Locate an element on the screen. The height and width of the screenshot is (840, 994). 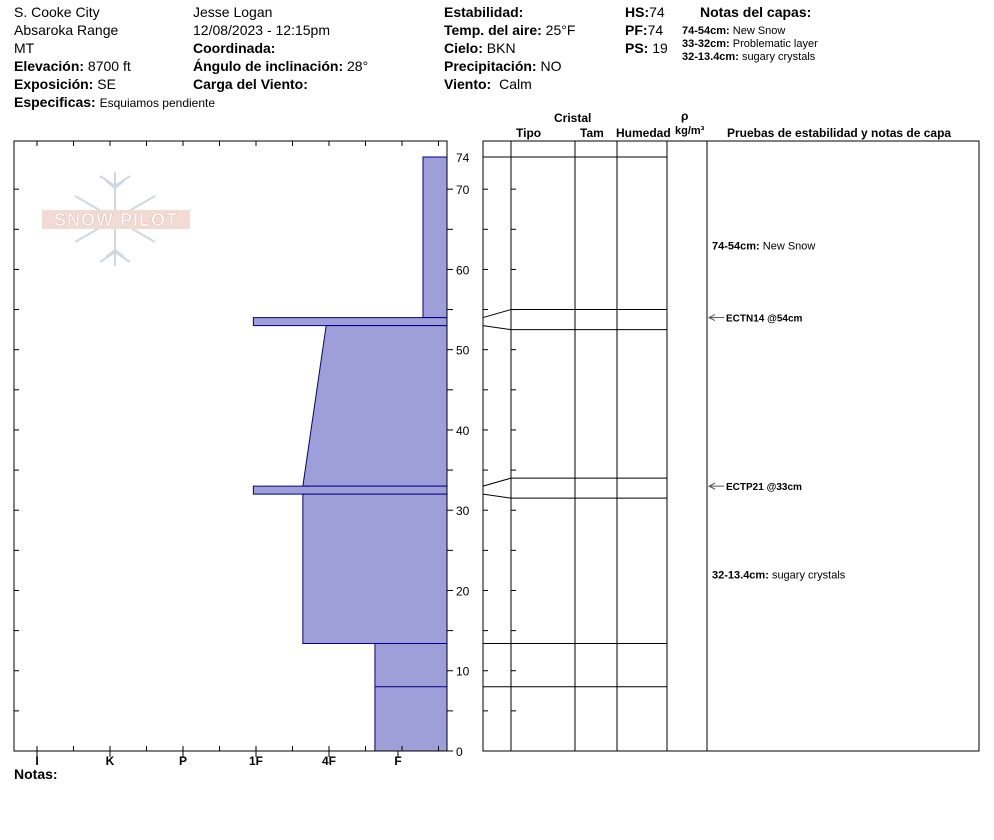
sky: Cielo: BKN is located at coordinates (480, 48).